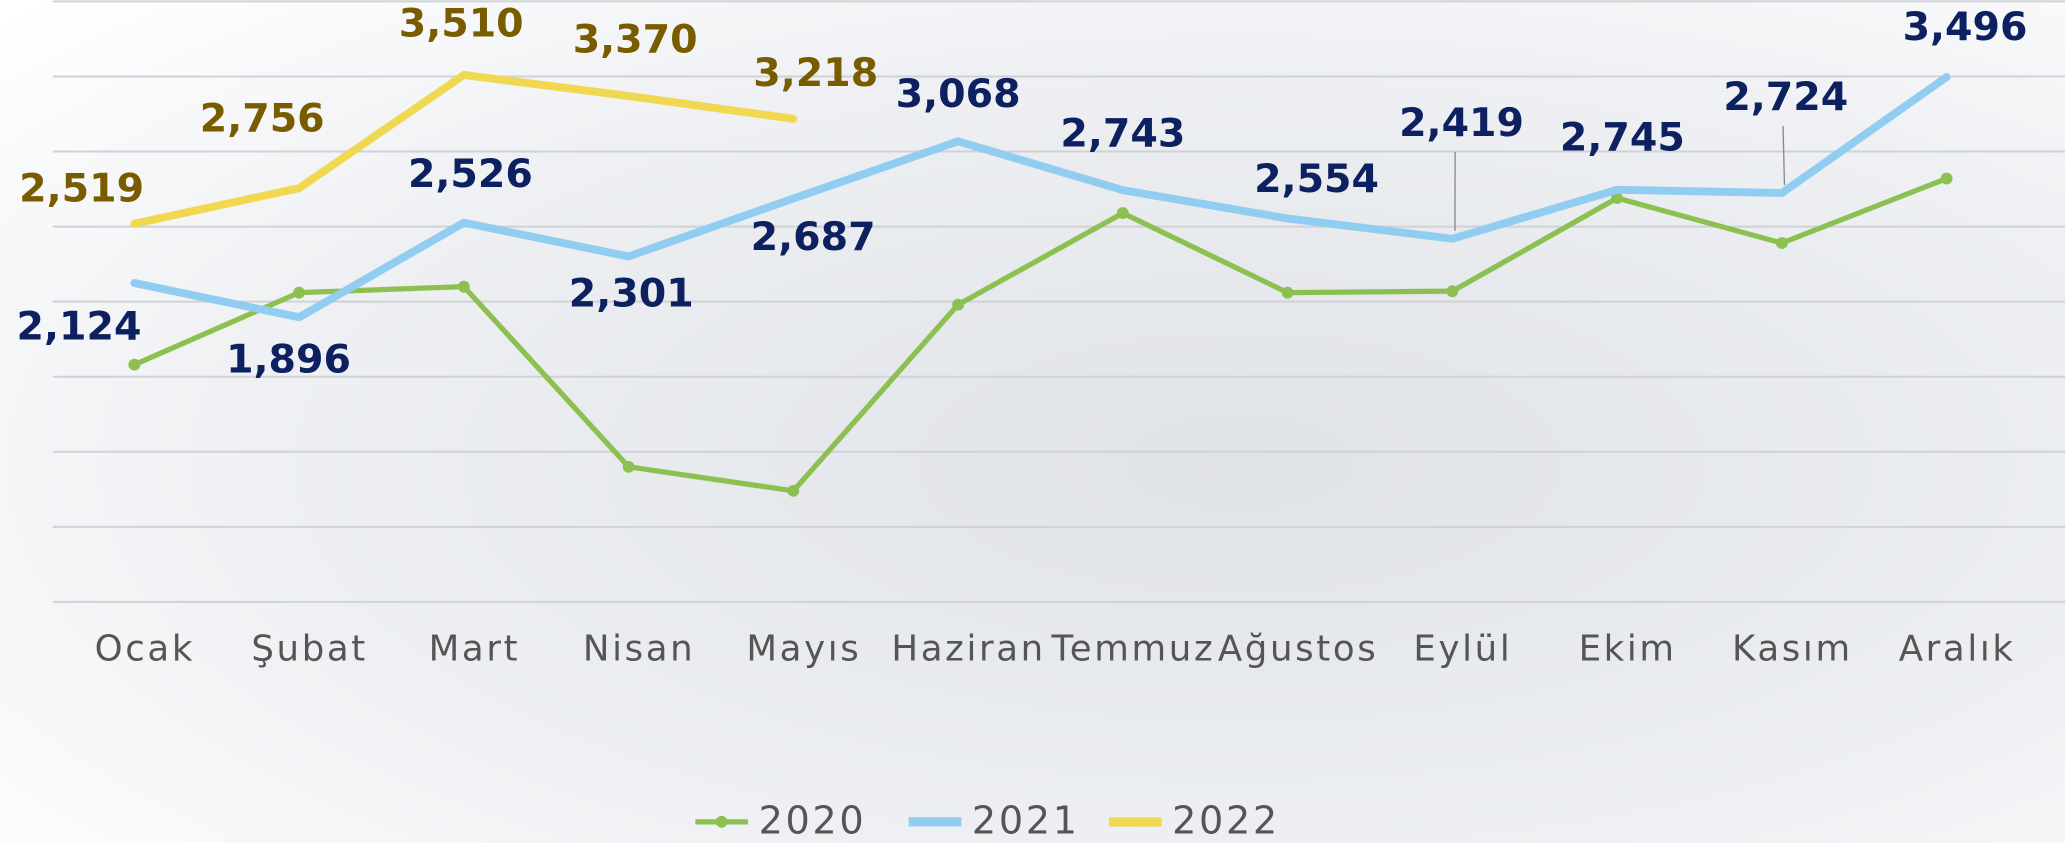 The width and height of the screenshot is (2065, 843). What do you see at coordinates (461, 24) in the screenshot?
I see `value-label: 3,510` at bounding box center [461, 24].